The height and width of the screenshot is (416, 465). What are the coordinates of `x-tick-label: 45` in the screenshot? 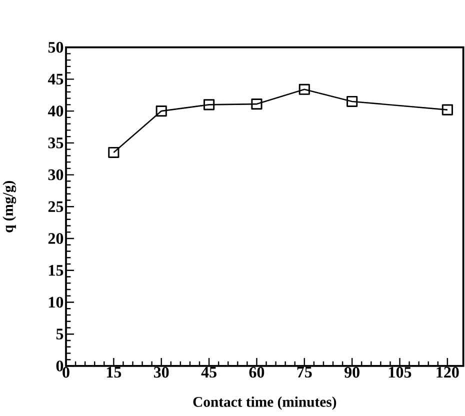 It's located at (208, 372).